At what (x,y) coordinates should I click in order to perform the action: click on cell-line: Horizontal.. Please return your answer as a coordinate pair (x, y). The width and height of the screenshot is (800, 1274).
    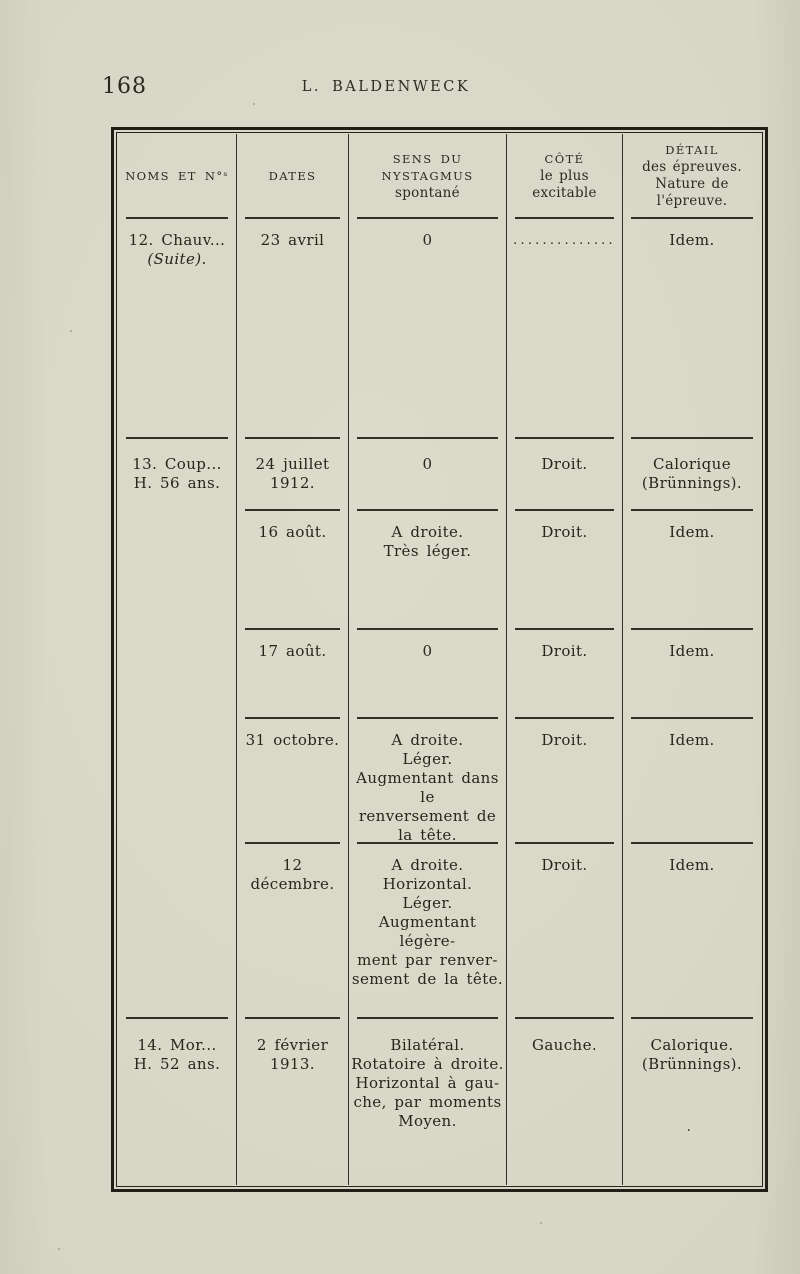
    Looking at the image, I should click on (427, 884).